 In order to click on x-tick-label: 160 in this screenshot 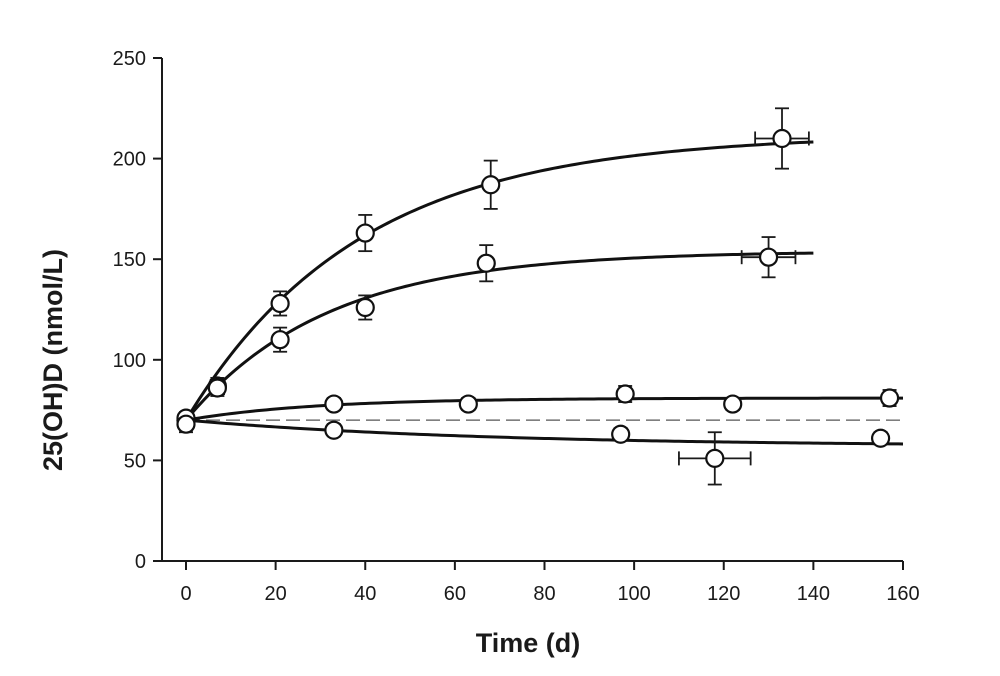, I will do `click(902, 594)`.